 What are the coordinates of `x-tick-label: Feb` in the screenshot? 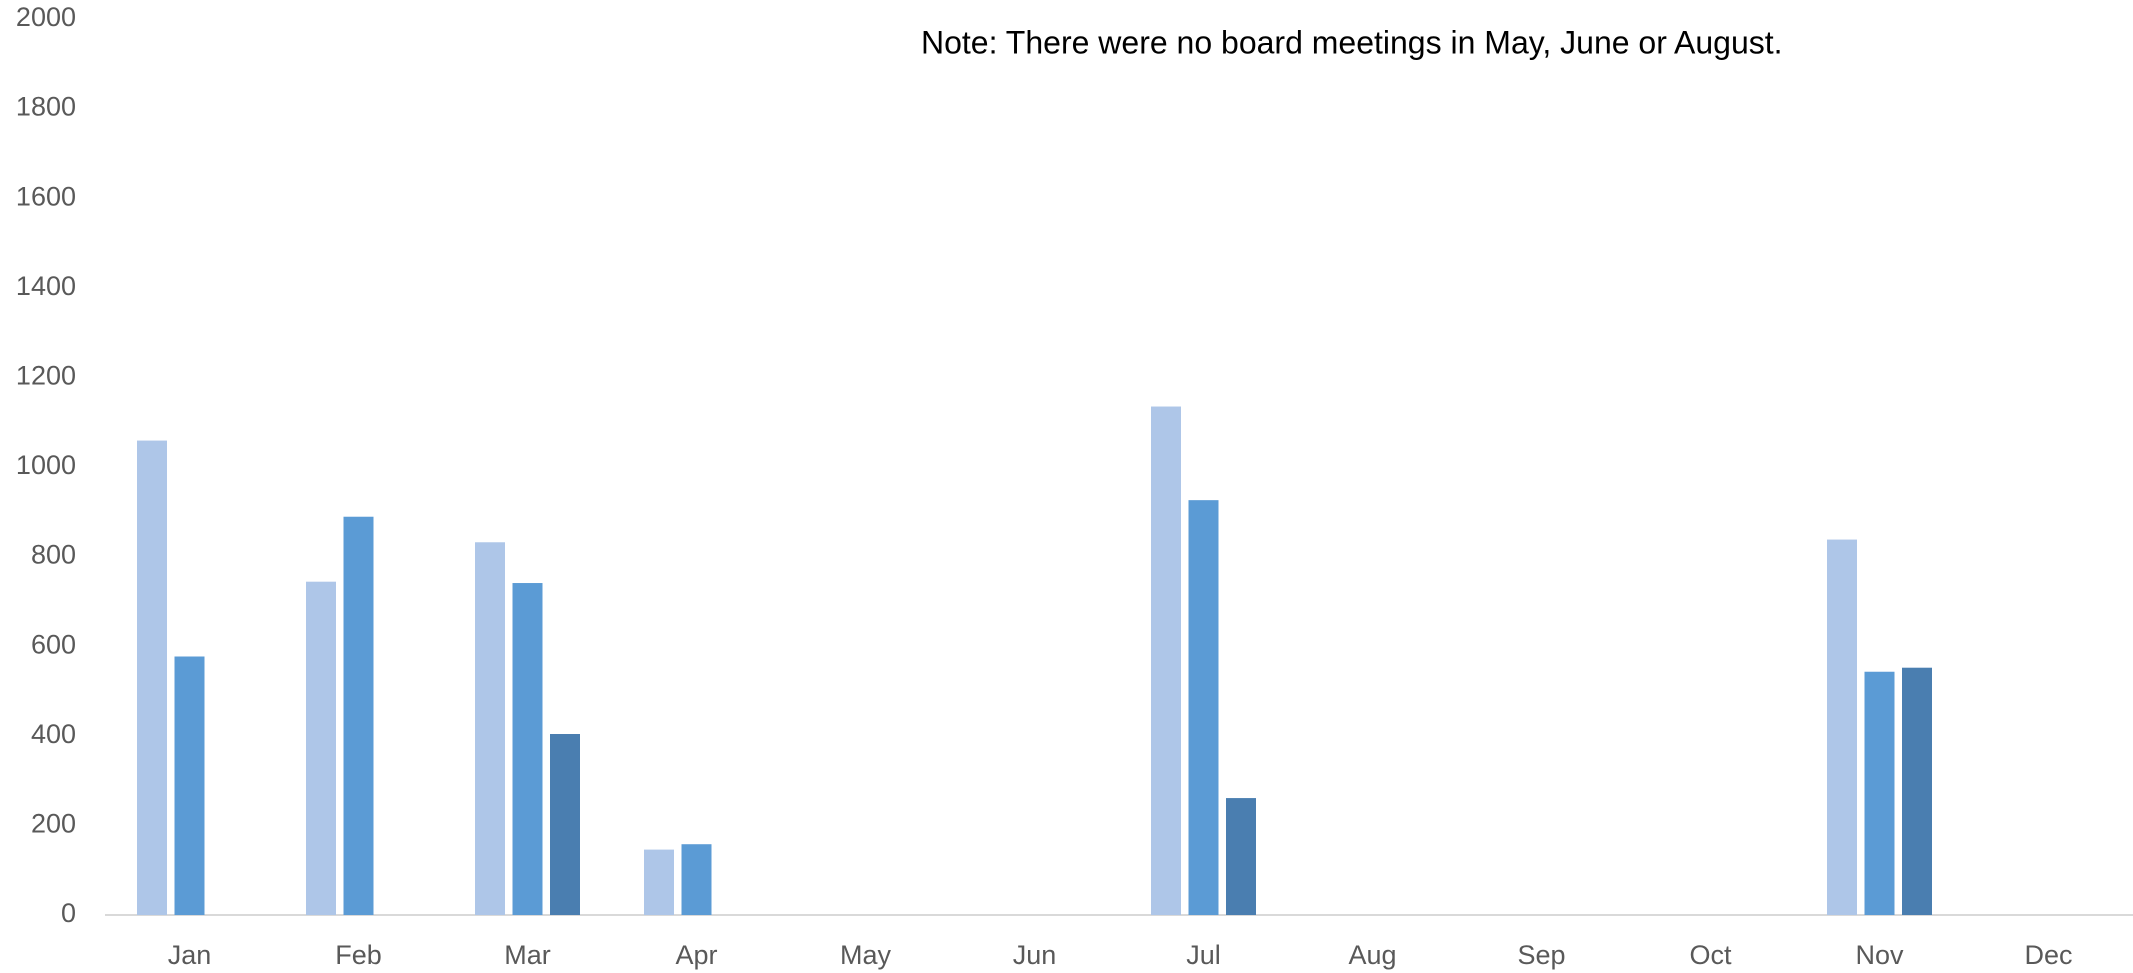 It's located at (358, 955).